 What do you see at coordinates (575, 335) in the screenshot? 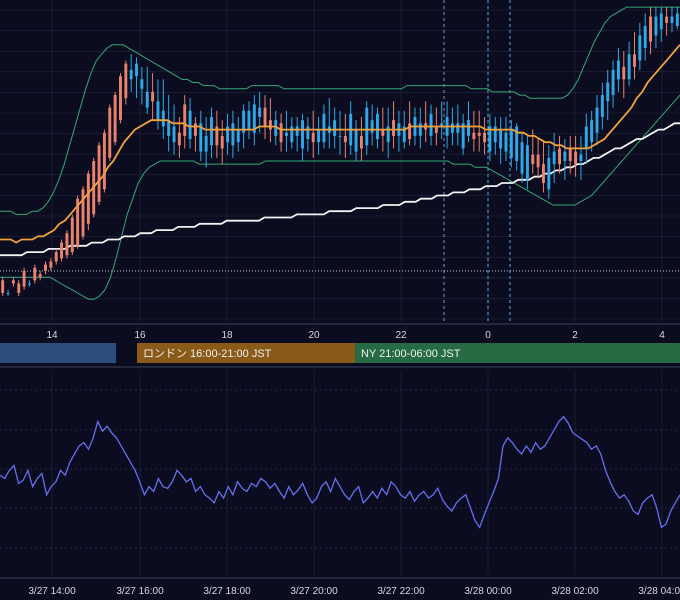
I see `price-axis-tick-label: 2` at bounding box center [575, 335].